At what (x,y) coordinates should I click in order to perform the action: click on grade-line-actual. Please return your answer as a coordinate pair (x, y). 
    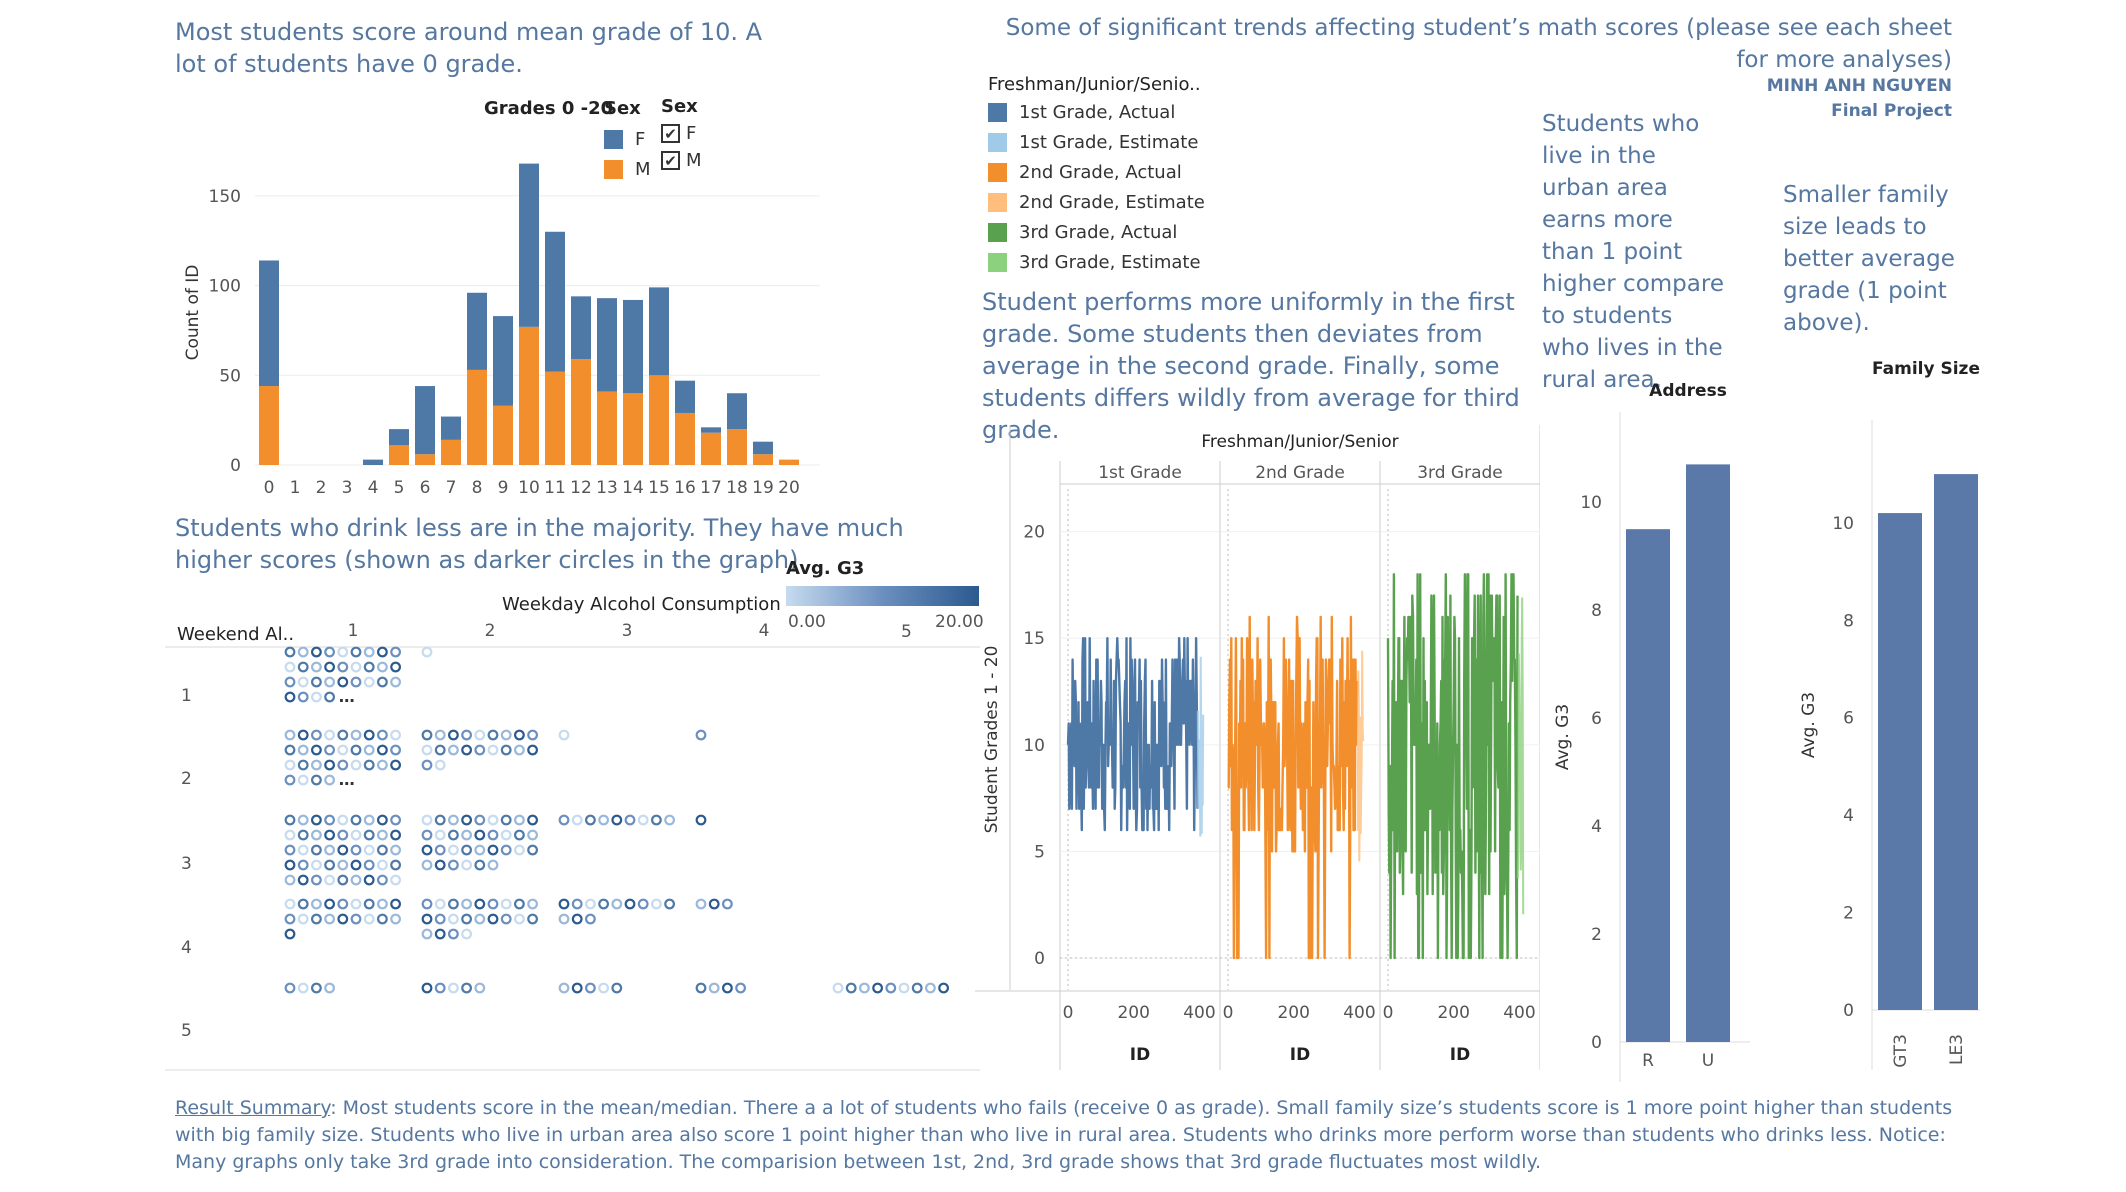
    Looking at the image, I should click on (1132, 734).